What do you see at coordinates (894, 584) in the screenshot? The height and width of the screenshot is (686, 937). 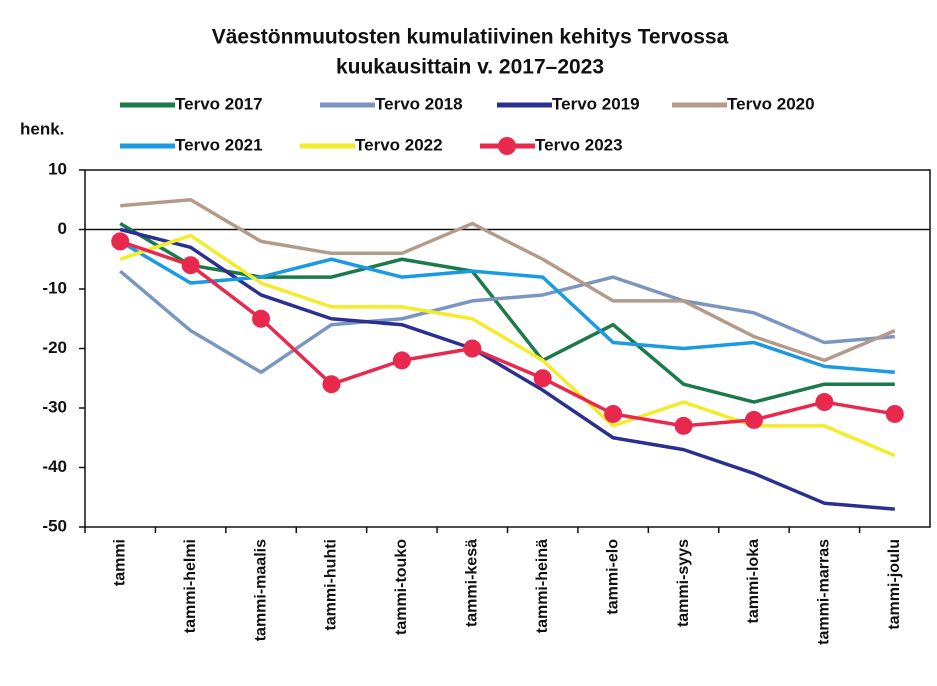 I see `x-tick-label: tammi-joulu` at bounding box center [894, 584].